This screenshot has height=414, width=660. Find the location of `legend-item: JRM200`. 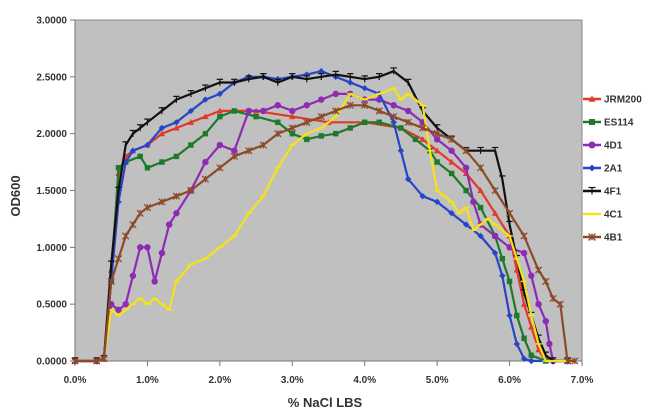

legend-item: JRM200 is located at coordinates (612, 100).